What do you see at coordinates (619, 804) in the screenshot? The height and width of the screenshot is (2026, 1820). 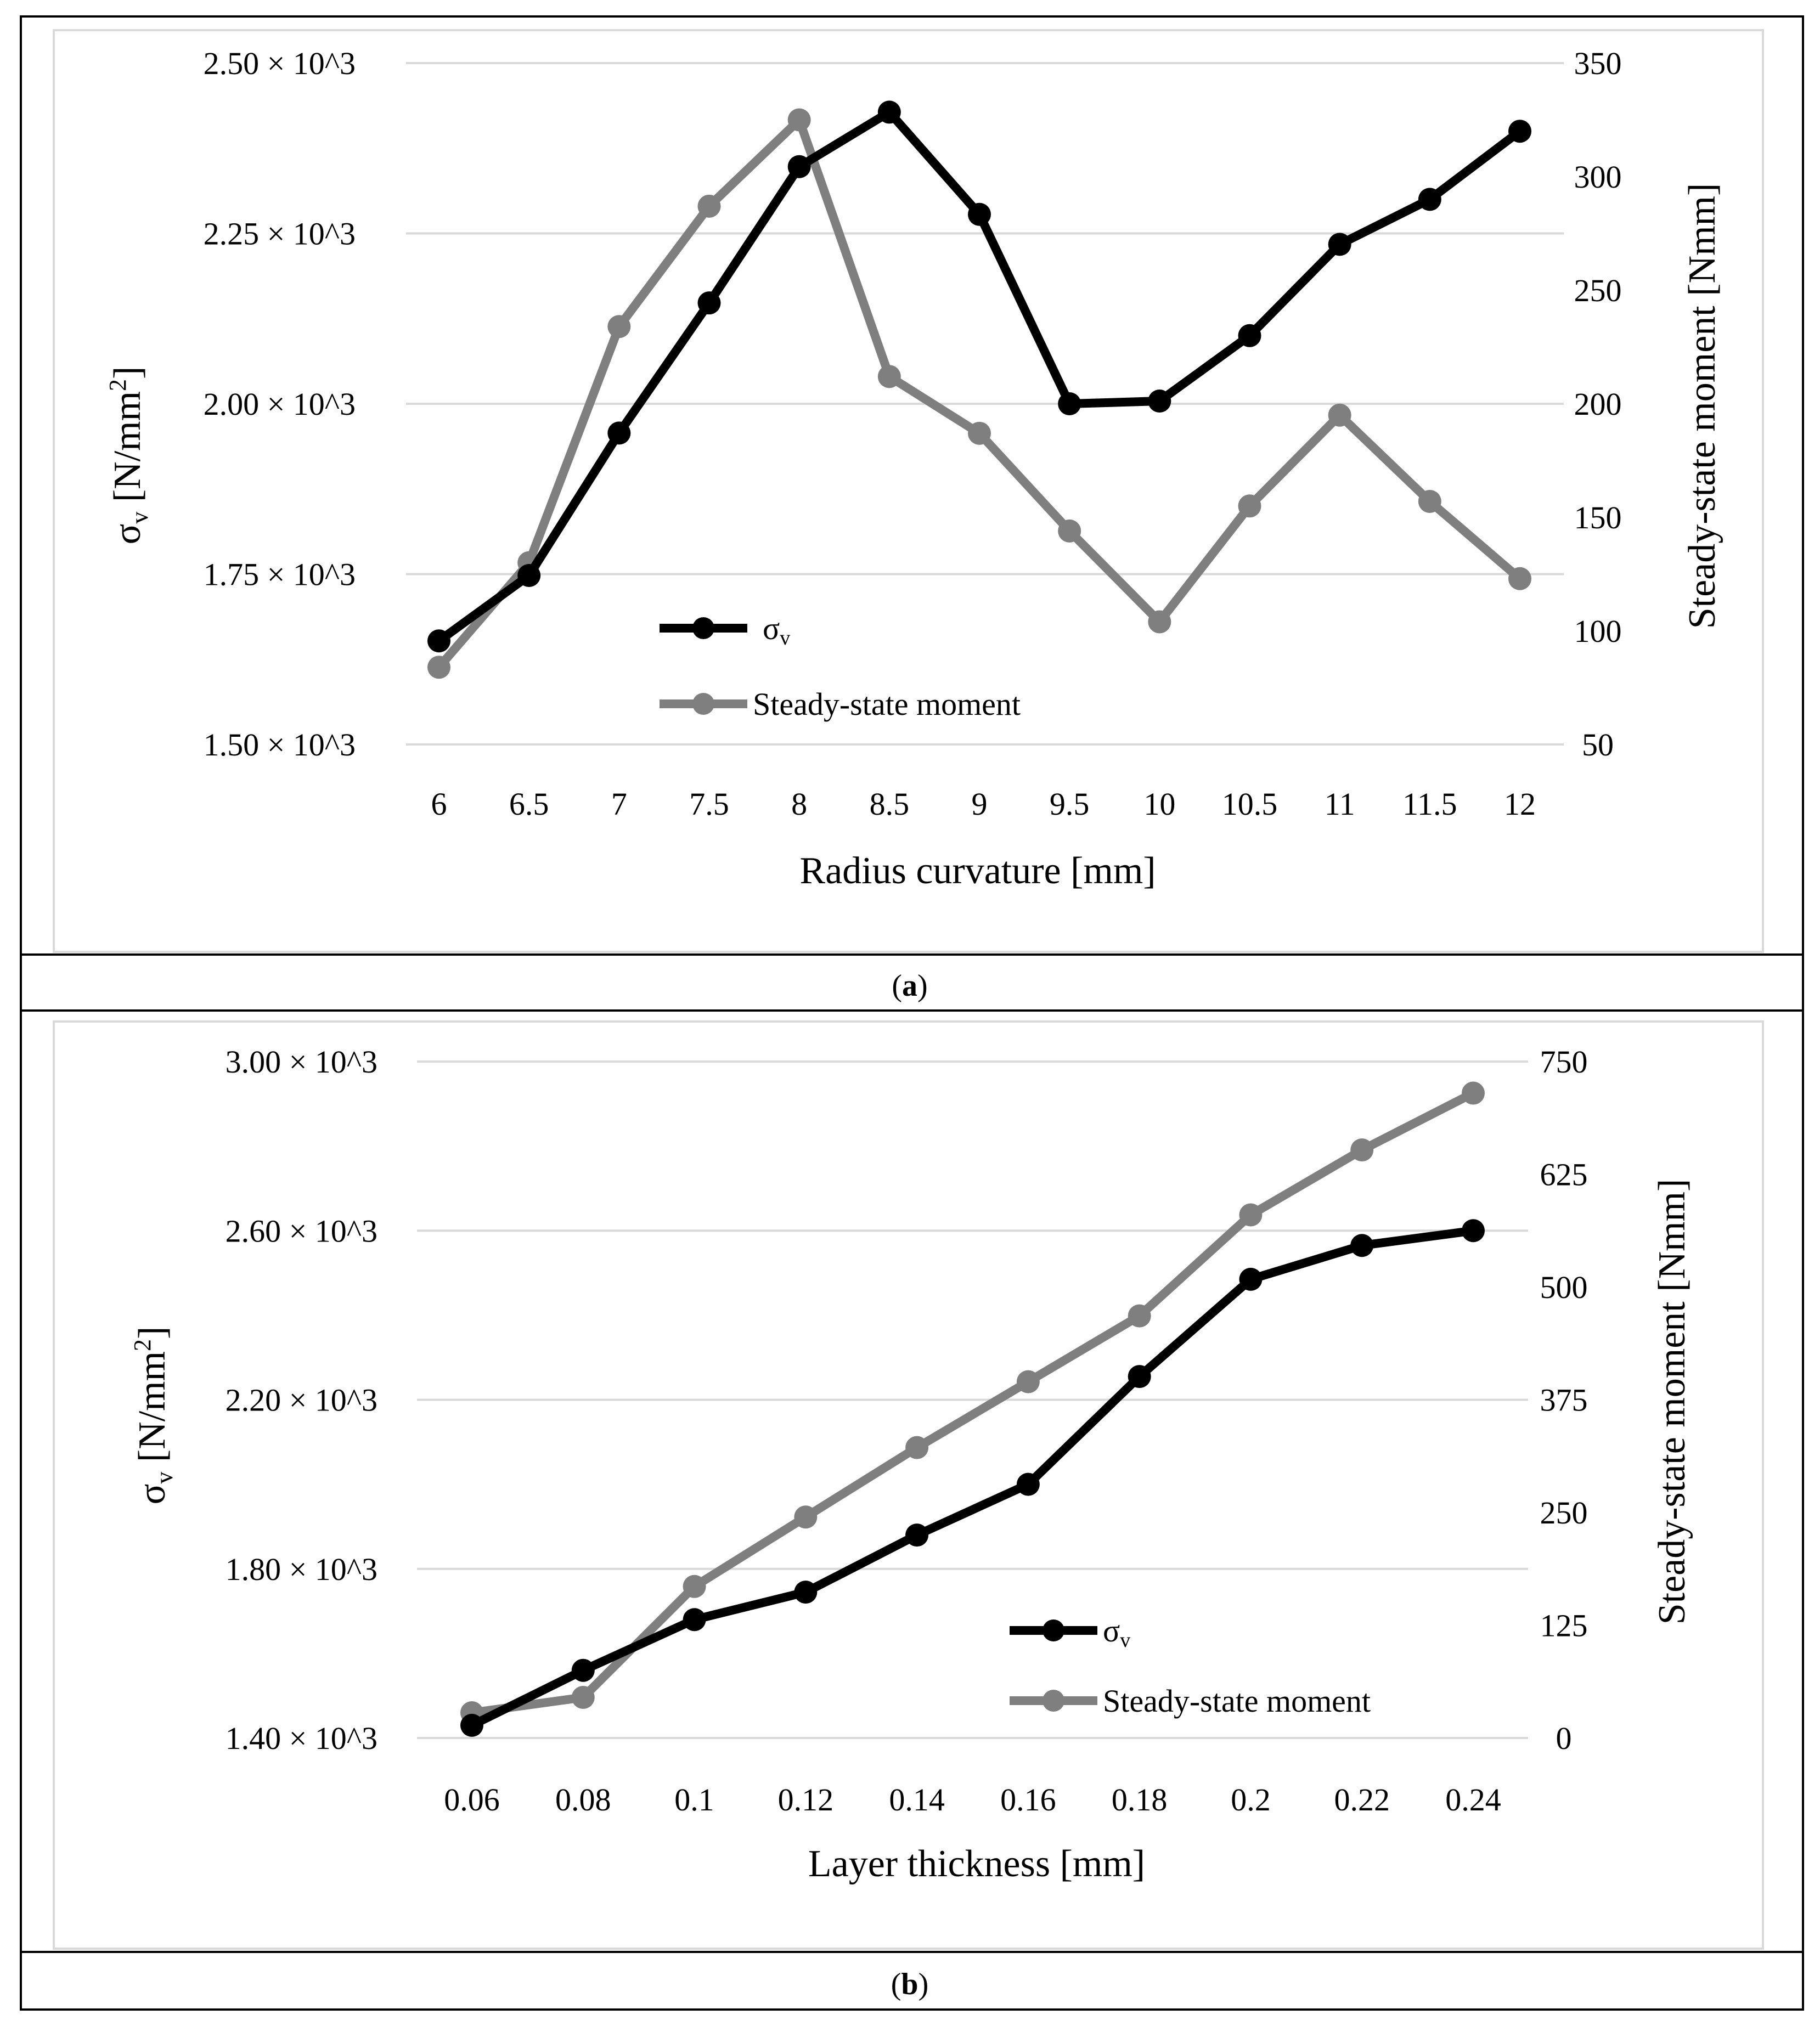 I see `chart-a-x-tick-label: 7` at bounding box center [619, 804].